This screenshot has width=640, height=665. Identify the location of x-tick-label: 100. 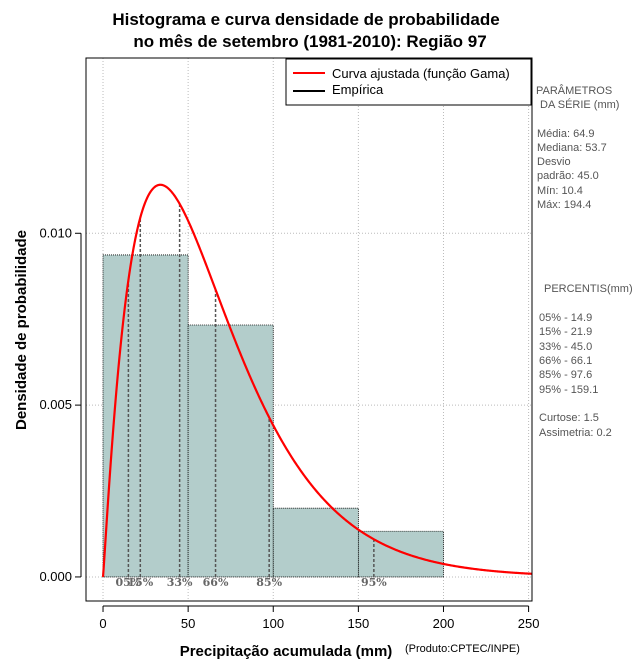
(273, 623).